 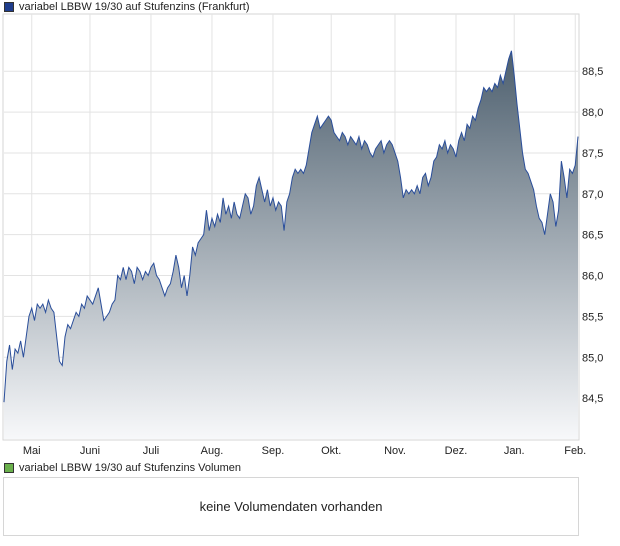 What do you see at coordinates (273, 451) in the screenshot?
I see `x-tick-label: Sep.` at bounding box center [273, 451].